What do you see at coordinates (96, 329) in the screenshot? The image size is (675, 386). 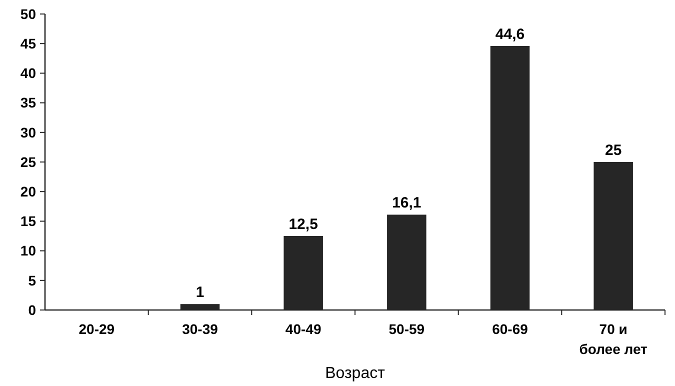 I see `x-tick-label: 20-29` at bounding box center [96, 329].